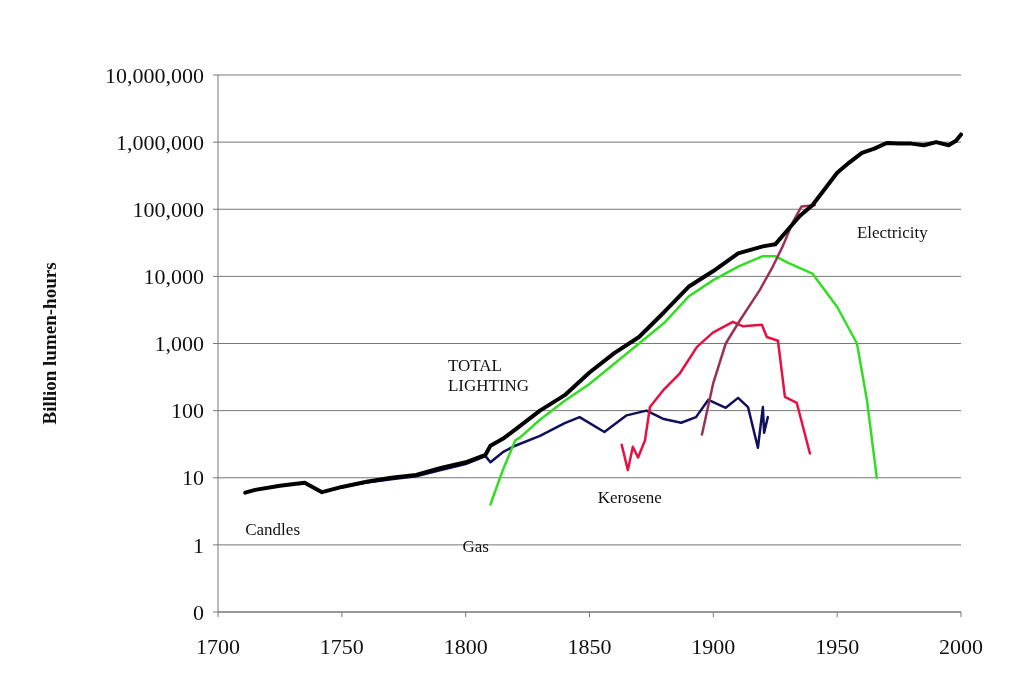 The image size is (1024, 683). I want to click on y-tick-label: 1, so click(198, 545).